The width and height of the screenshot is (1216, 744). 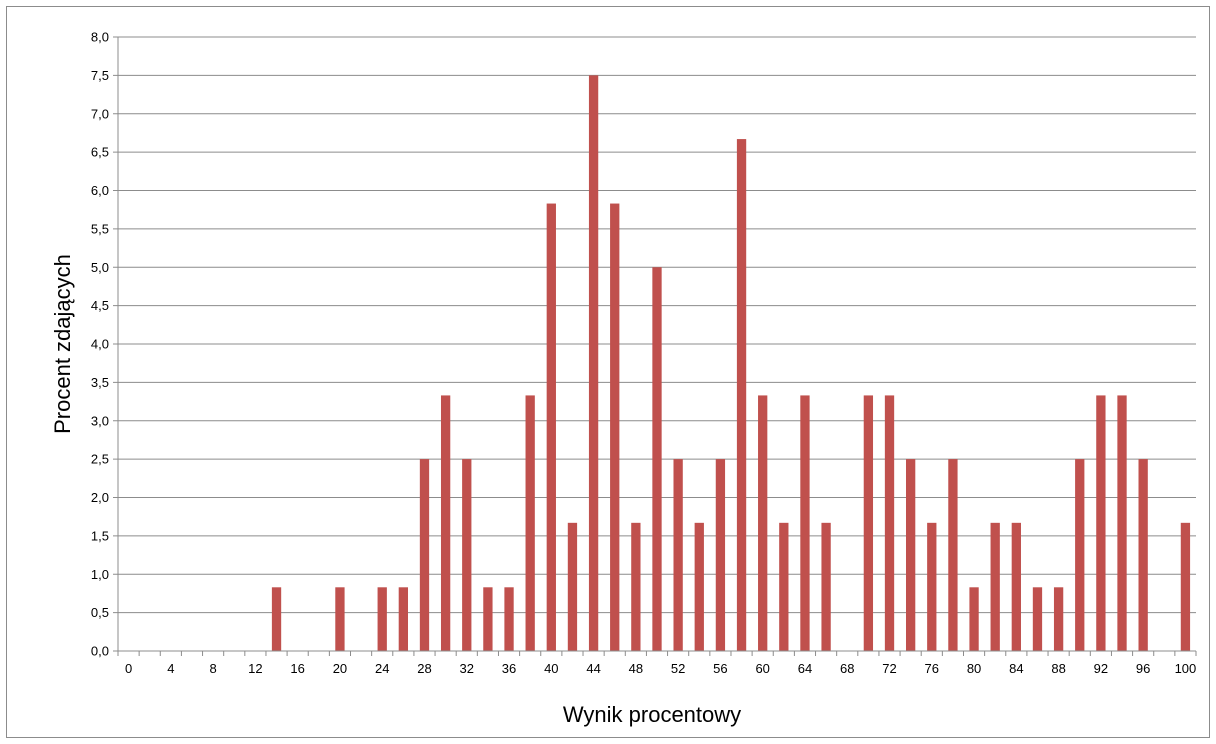 I want to click on x-tick-label: 88, so click(x=1058, y=668).